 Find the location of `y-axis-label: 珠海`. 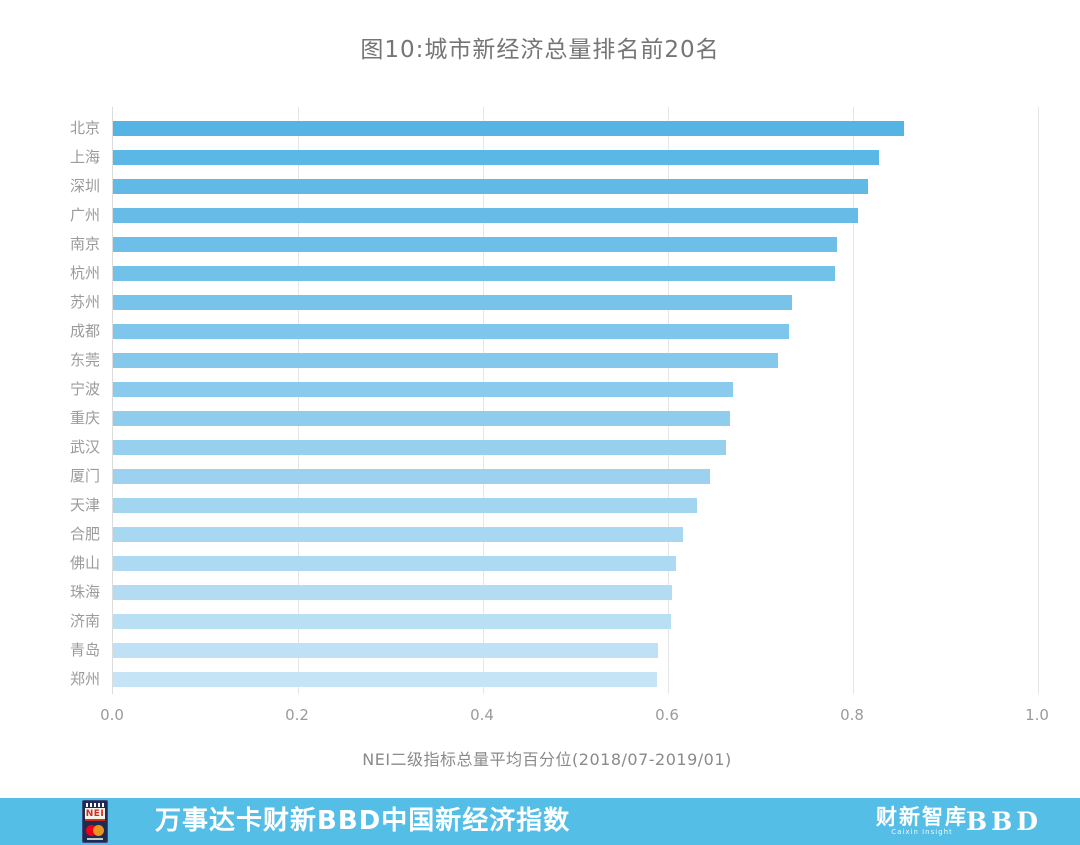

y-axis-label: 珠海 is located at coordinates (84, 592).